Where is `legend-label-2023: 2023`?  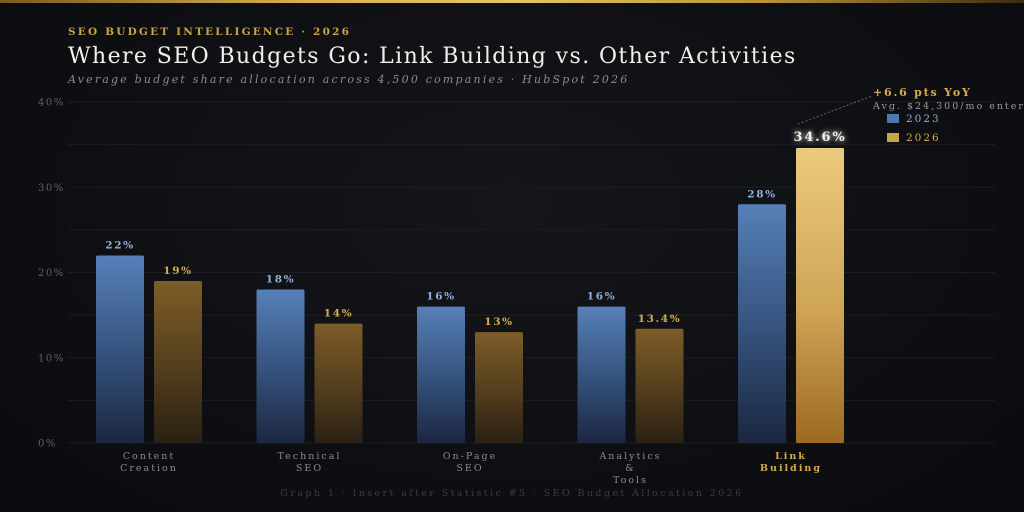
legend-label-2023: 2023 is located at coordinates (923, 118).